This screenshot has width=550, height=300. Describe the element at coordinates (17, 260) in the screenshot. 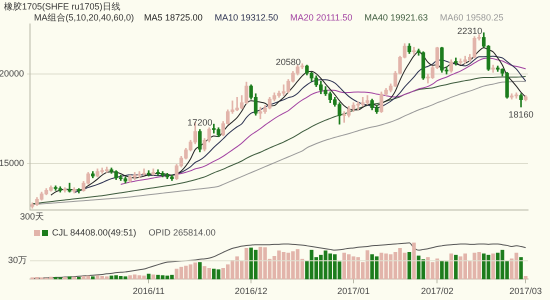

I see `ref-line-label: 30万` at that location.